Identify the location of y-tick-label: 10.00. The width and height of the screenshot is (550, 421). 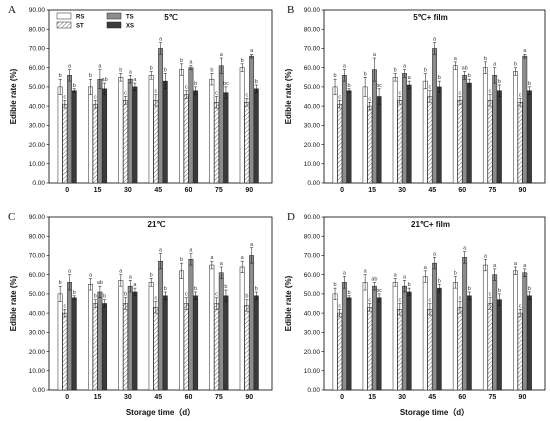
(312, 164).